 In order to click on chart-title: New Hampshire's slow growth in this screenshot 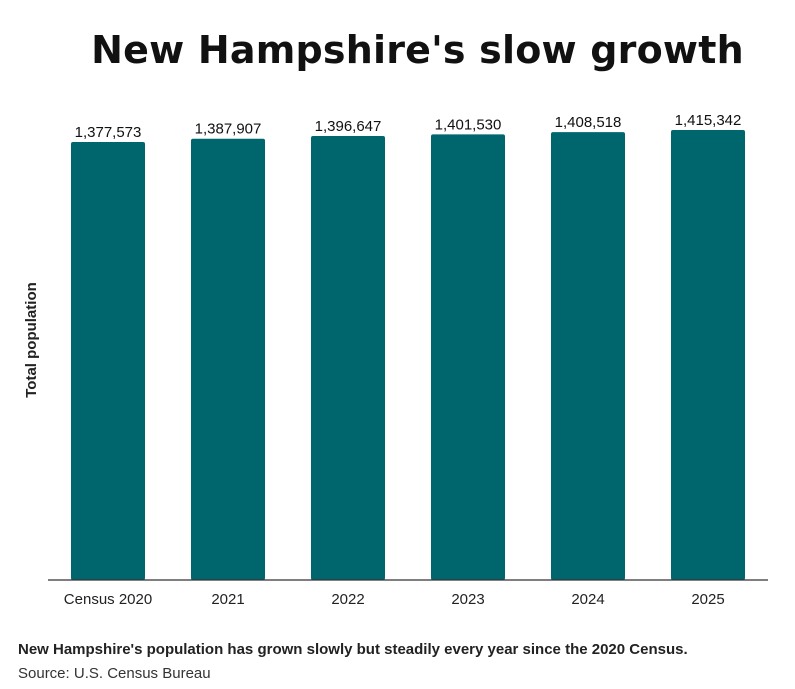, I will do `click(417, 50)`.